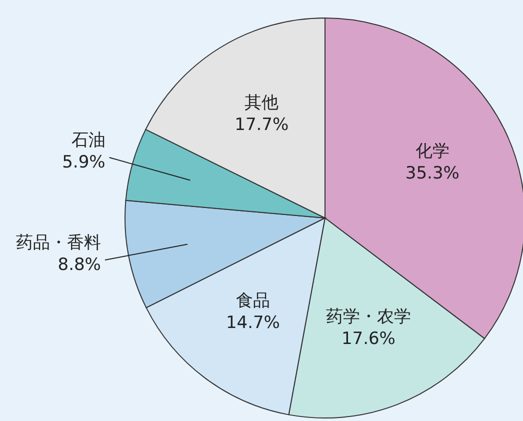  What do you see at coordinates (368, 316) in the screenshot?
I see `slice-label: 药学・农学` at bounding box center [368, 316].